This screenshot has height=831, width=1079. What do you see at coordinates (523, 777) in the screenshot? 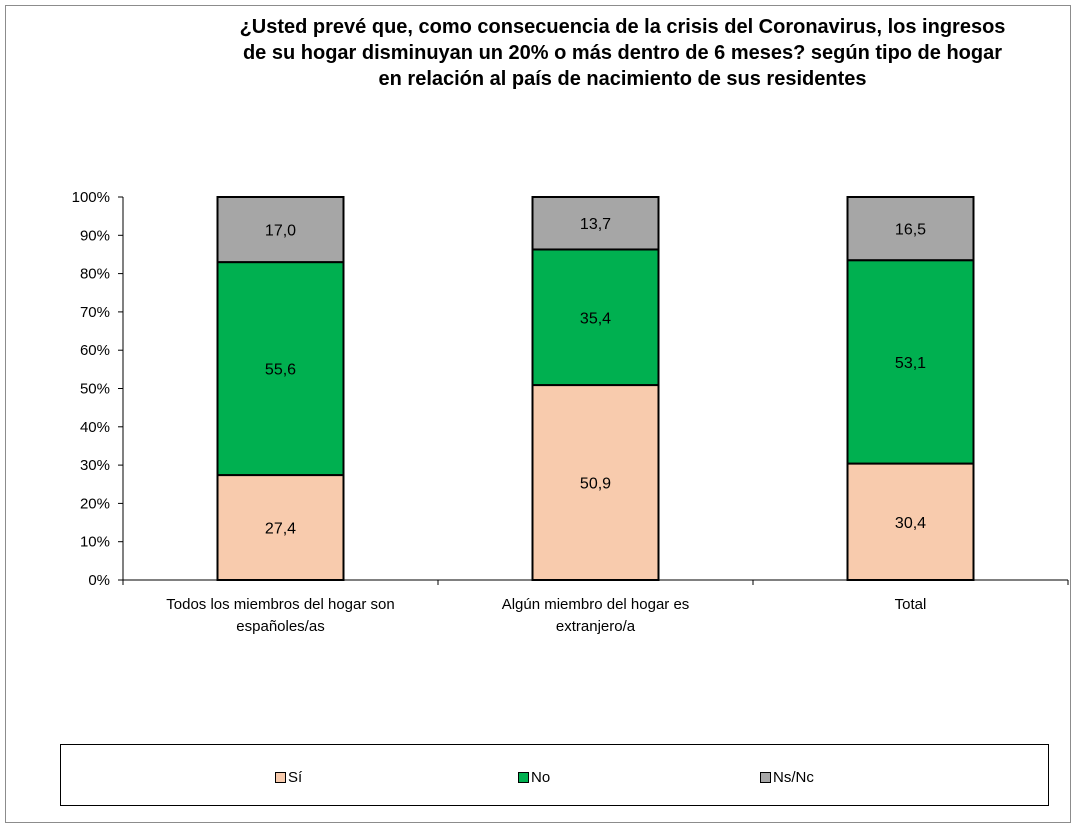
I see `legend-swatch-no` at bounding box center [523, 777].